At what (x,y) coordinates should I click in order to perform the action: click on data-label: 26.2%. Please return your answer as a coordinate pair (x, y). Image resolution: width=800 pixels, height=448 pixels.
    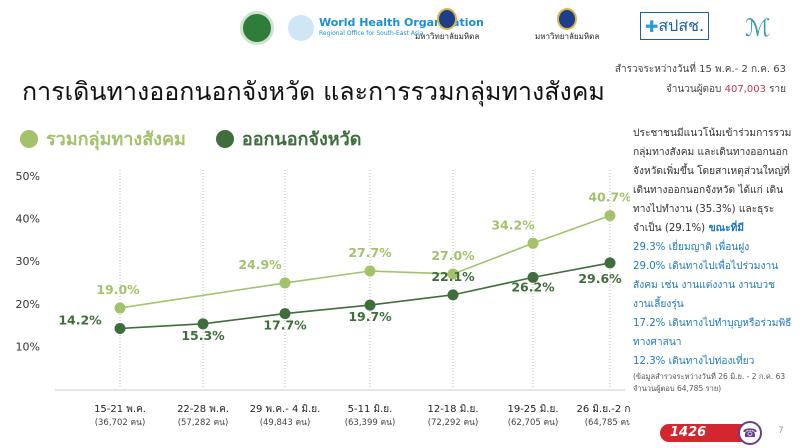
    Looking at the image, I should click on (533, 286).